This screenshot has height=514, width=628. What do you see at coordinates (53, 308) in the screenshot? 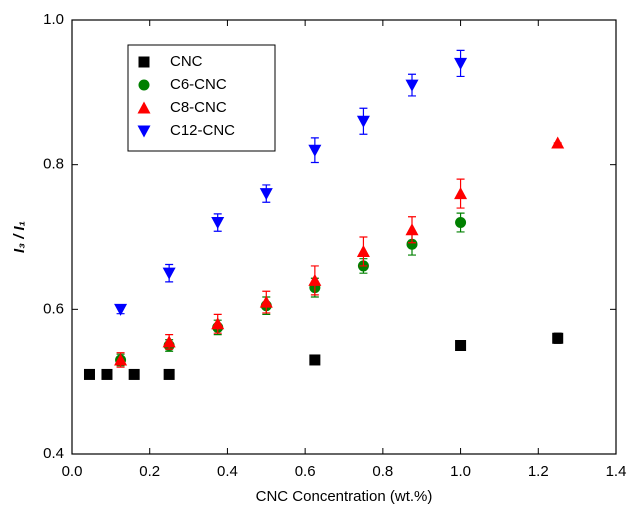
I see `y-tick-label: 0.6` at bounding box center [53, 308].